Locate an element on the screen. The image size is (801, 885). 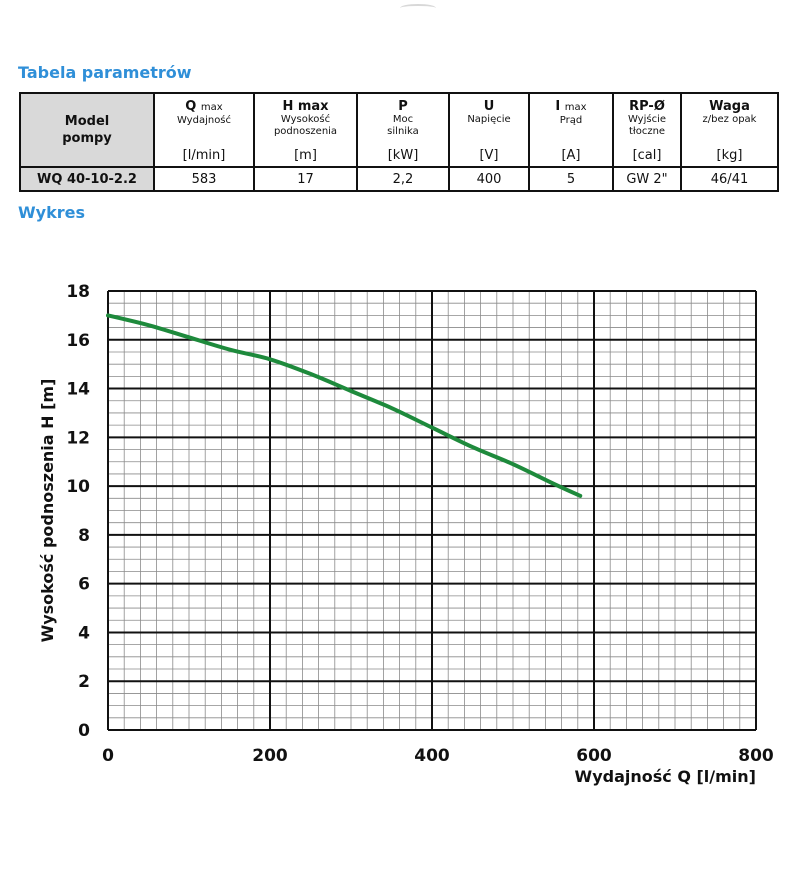
y-tick-label: 8 is located at coordinates (84, 536).